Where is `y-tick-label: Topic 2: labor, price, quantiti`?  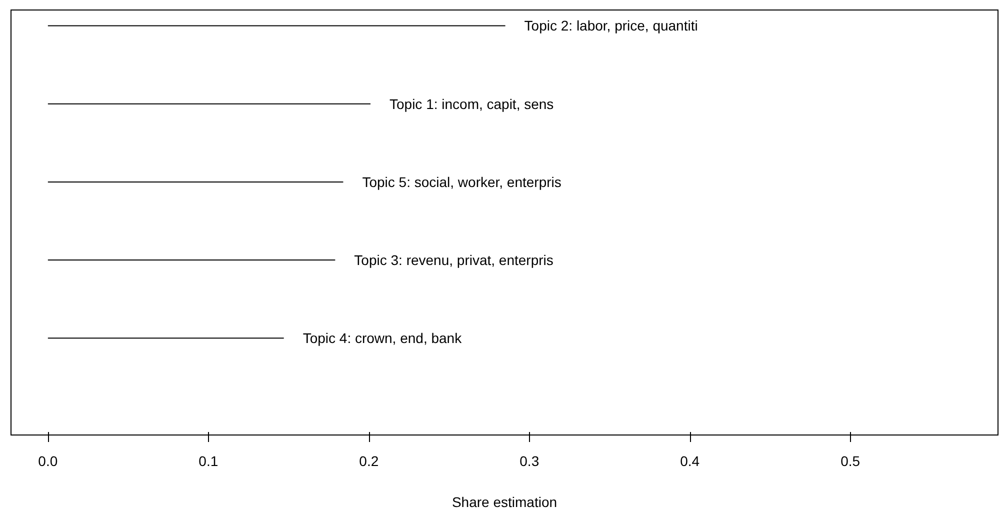 y-tick-label: Topic 2: labor, price, quantiti is located at coordinates (611, 26).